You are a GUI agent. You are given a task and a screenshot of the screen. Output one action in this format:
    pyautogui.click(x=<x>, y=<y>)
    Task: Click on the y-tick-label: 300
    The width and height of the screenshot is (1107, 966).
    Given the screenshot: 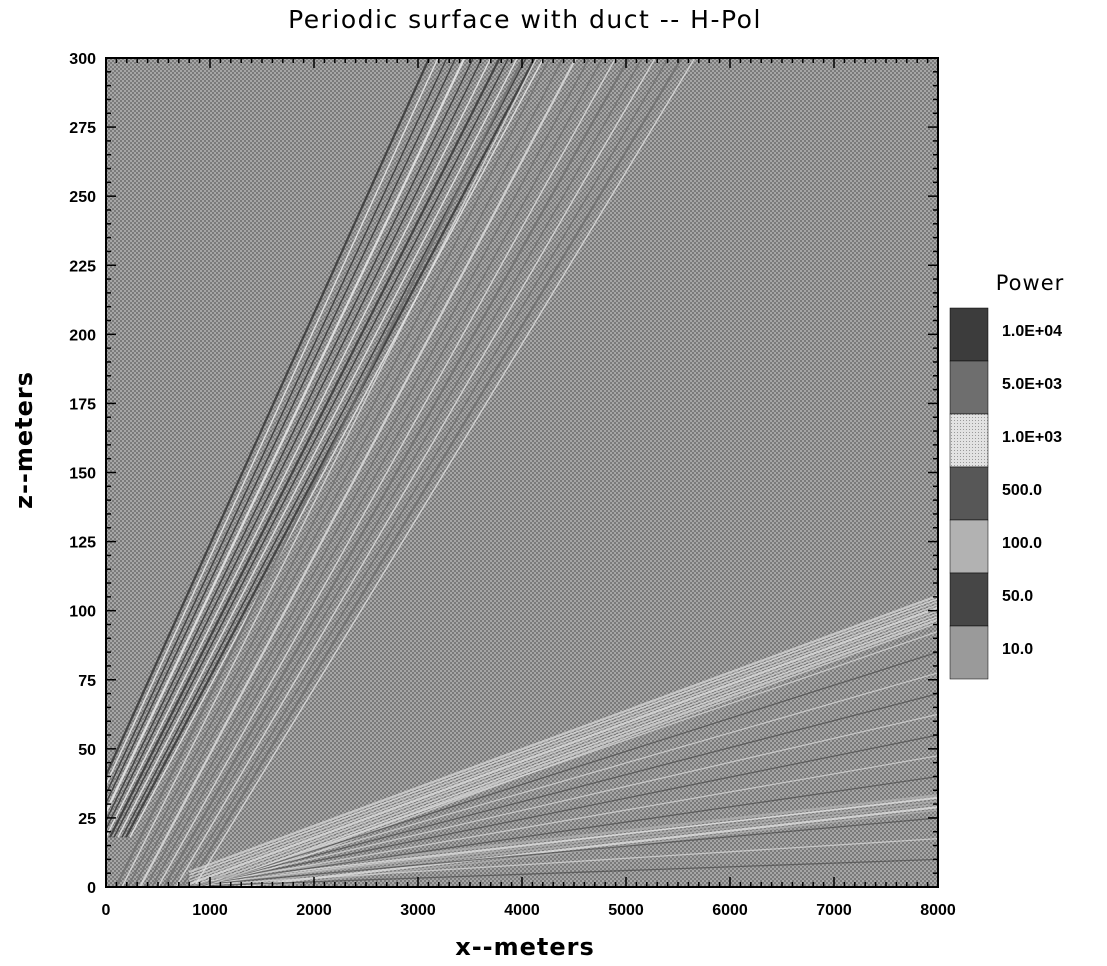 What is the action you would take?
    pyautogui.click(x=82, y=59)
    